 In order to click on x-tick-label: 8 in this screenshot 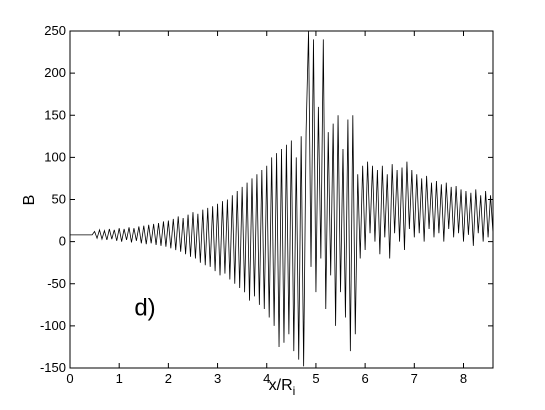, I will do `click(463, 378)`.